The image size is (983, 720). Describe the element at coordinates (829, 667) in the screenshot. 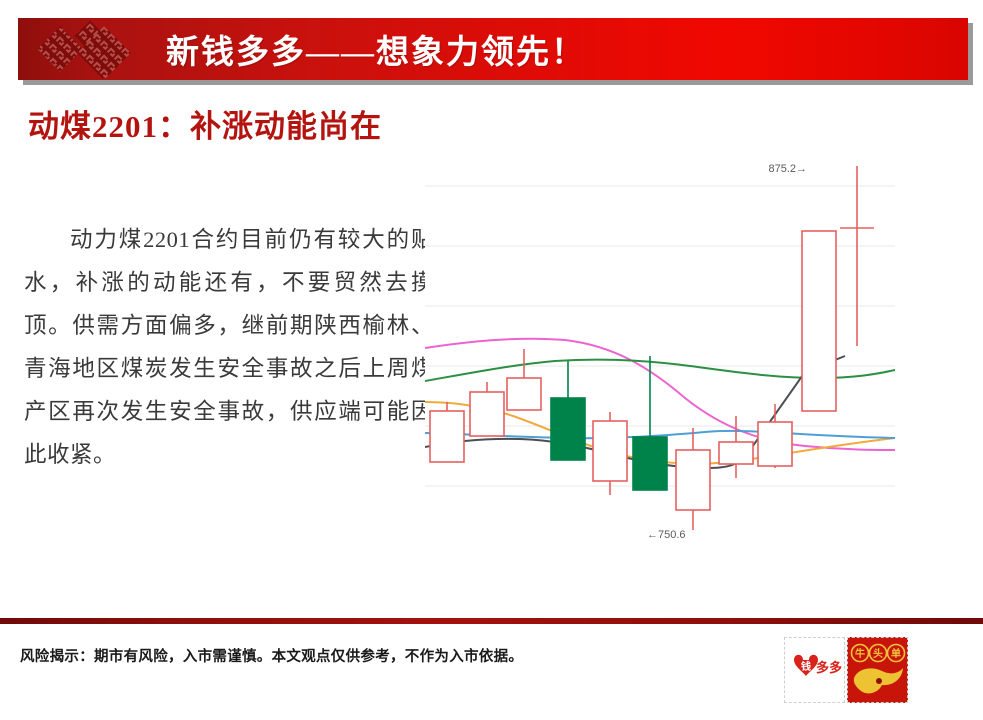

I see `stamp-left-text: 多多` at that location.